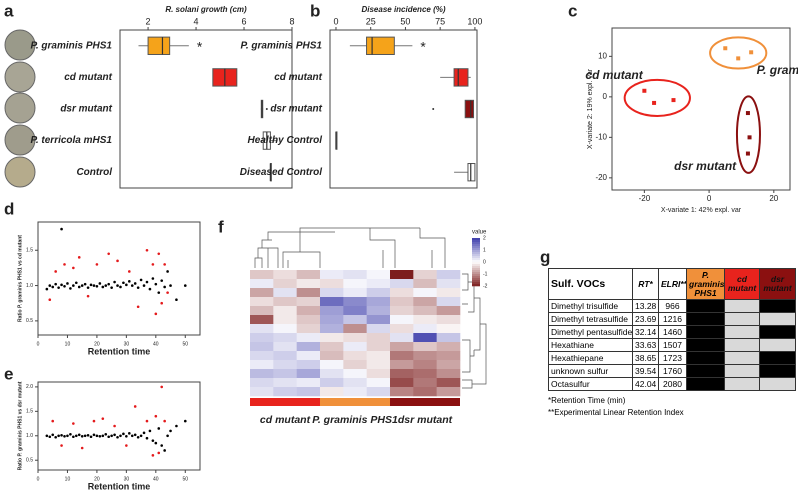 Image resolution: width=798 pixels, height=496 pixels. What do you see at coordinates (590, 319) in the screenshot?
I see `table-cell: Dimethyl tetrasulfide` at bounding box center [590, 319].